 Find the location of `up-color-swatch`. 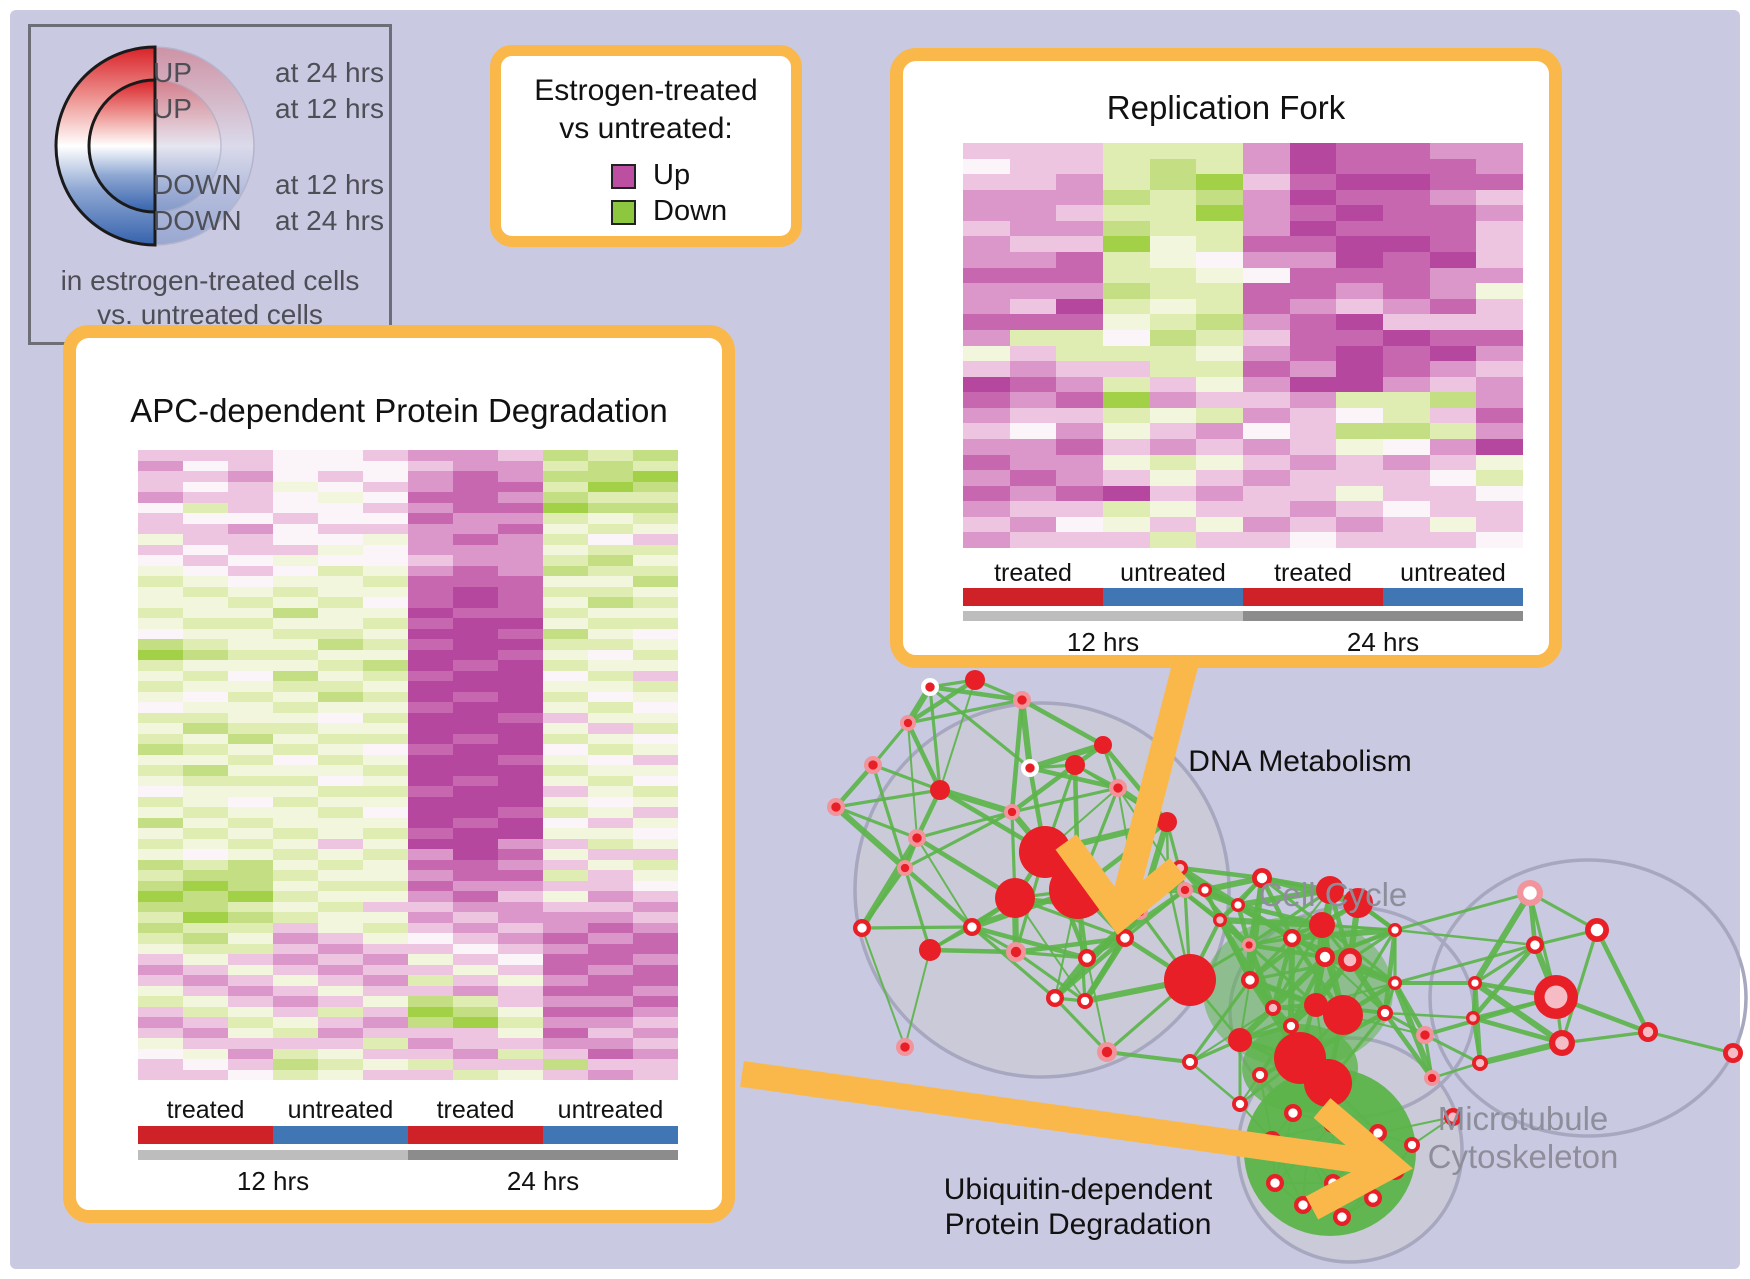

up-color-swatch is located at coordinates (623, 176).